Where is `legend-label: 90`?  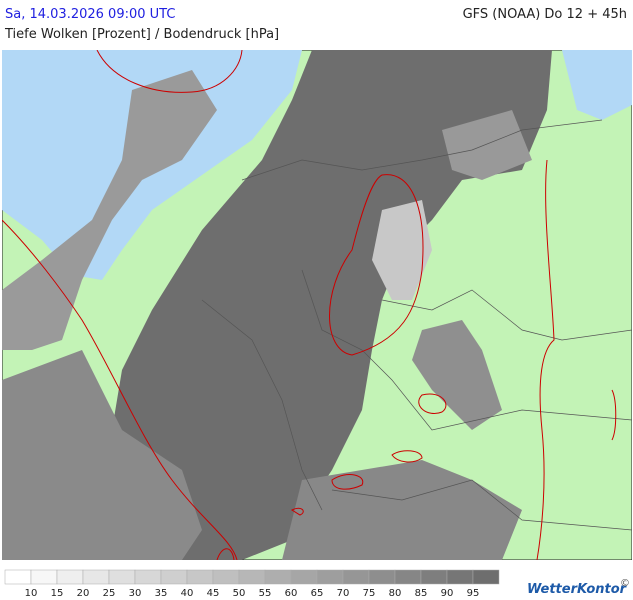
legend-label: 90 is located at coordinates (447, 593).